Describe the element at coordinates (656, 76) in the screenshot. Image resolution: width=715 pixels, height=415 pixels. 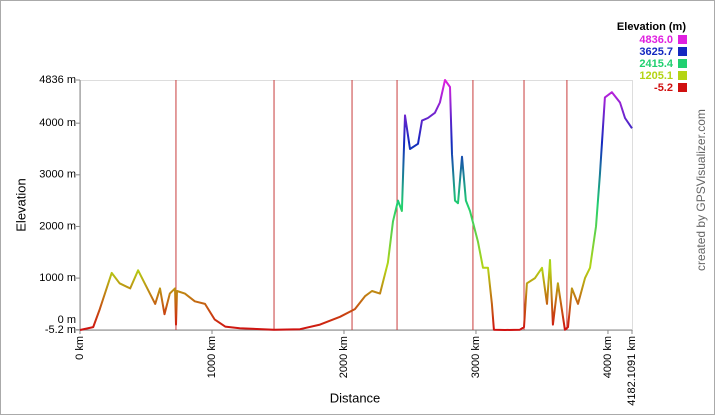
I see `legend-label: 1205.1` at that location.